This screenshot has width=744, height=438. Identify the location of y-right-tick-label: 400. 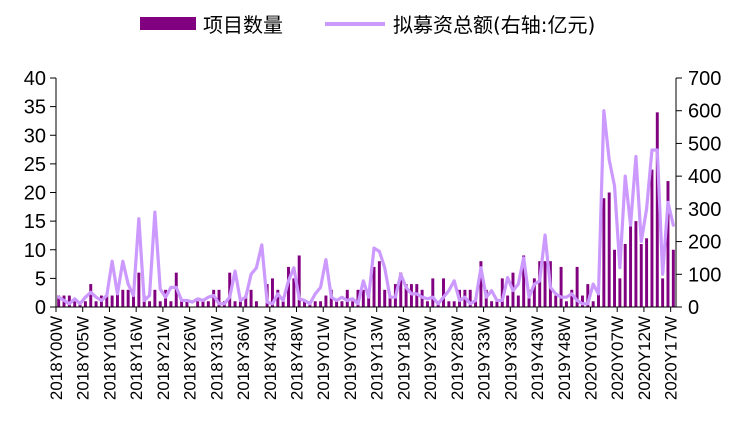
(704, 177).